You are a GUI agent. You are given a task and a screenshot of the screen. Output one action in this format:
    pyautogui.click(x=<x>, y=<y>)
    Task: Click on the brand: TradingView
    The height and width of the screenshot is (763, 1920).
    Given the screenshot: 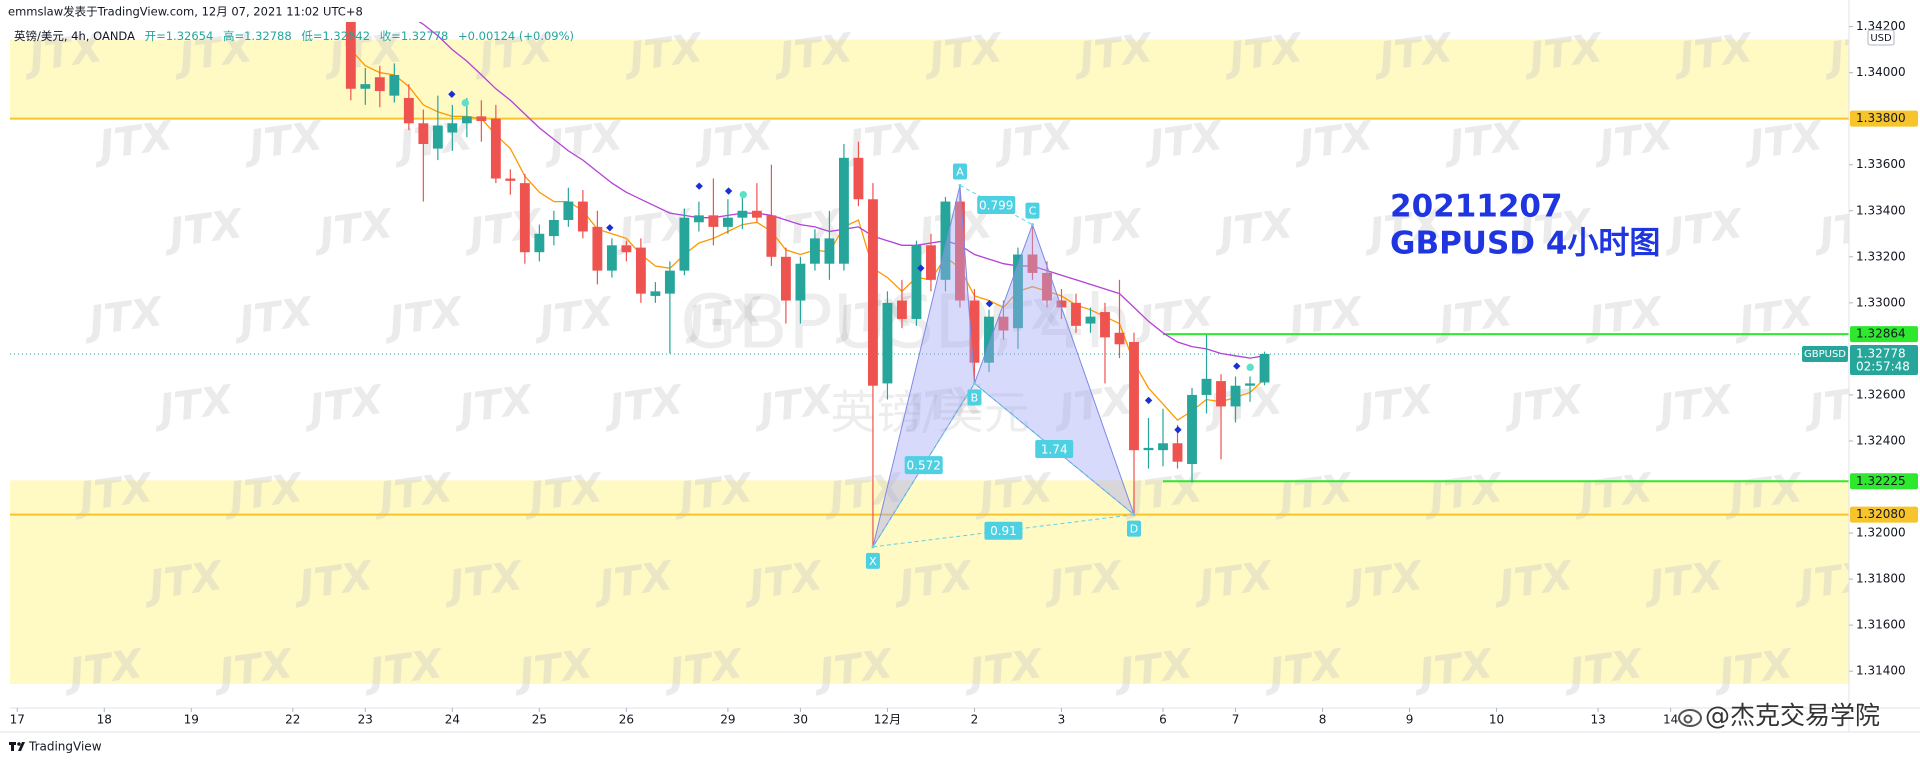 What is the action you would take?
    pyautogui.click(x=65, y=747)
    